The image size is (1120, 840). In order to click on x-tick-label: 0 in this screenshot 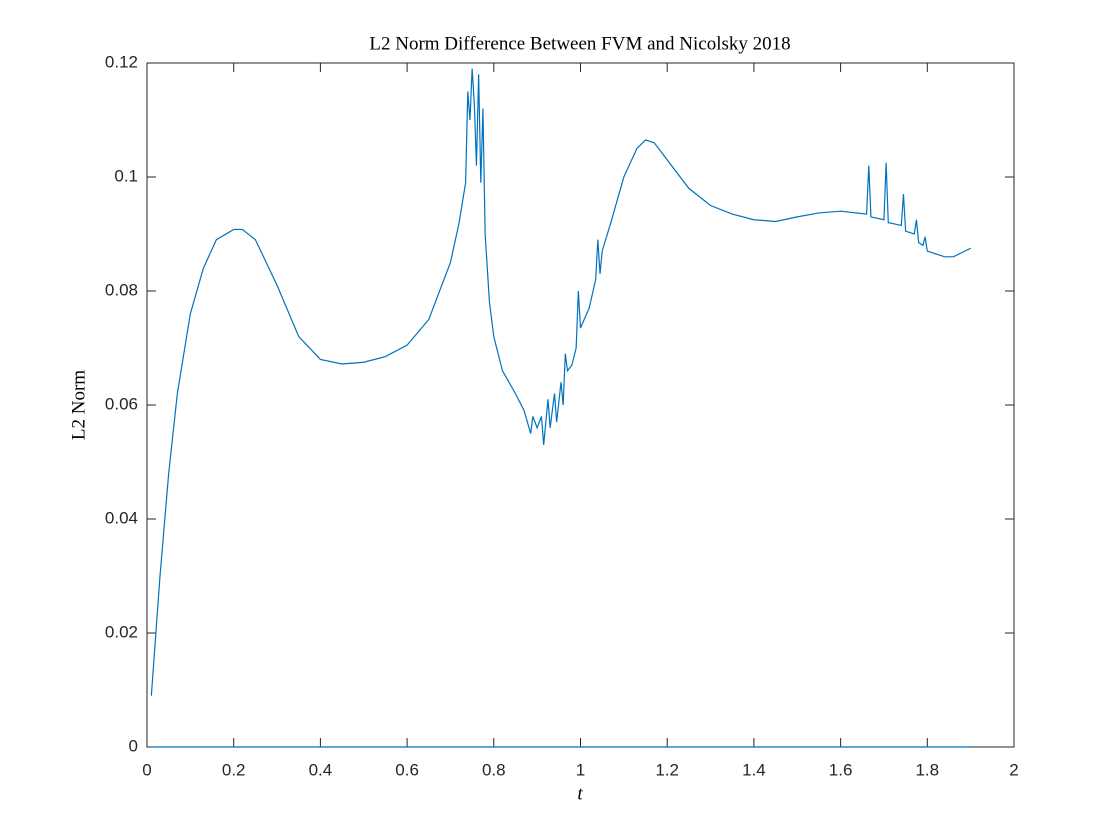, I will do `click(146, 769)`.